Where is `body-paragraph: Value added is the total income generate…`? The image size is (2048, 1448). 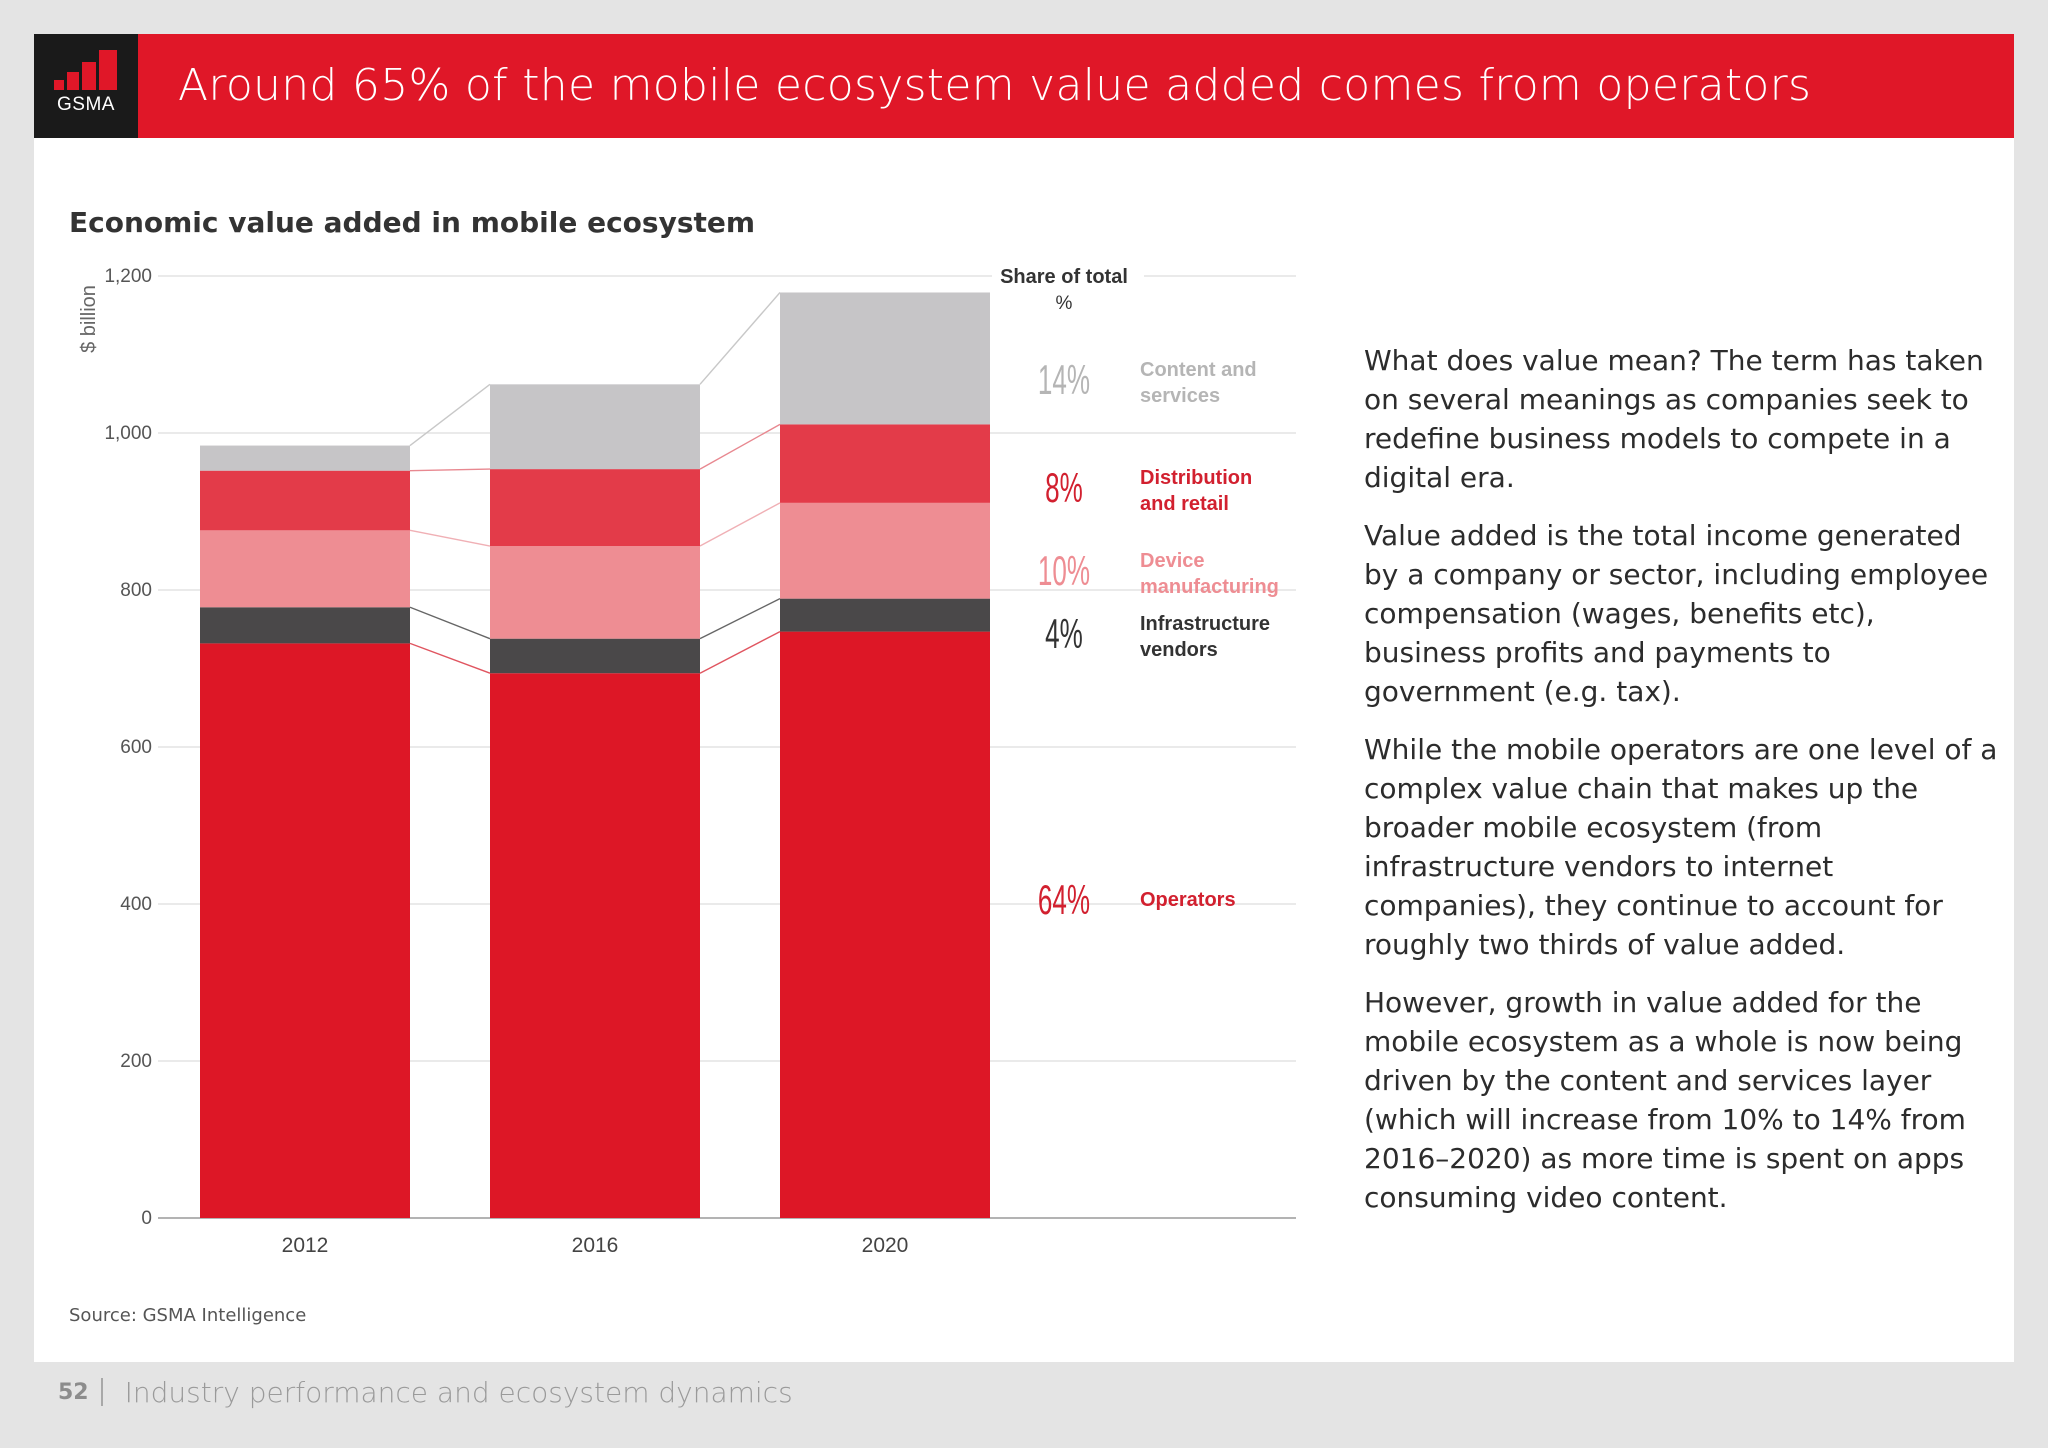 body-paragraph: Value added is the total income generate… is located at coordinates (1676, 613).